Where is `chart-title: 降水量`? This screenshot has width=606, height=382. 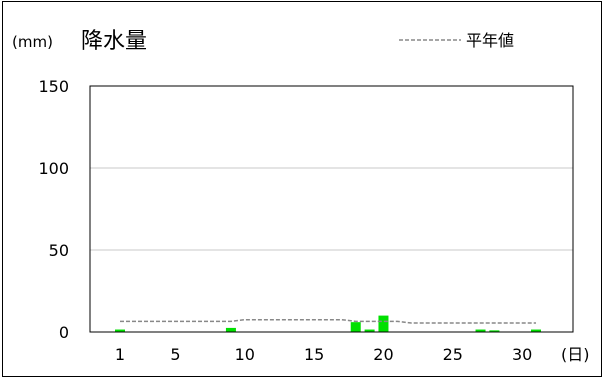 chart-title: 降水量 is located at coordinates (114, 41).